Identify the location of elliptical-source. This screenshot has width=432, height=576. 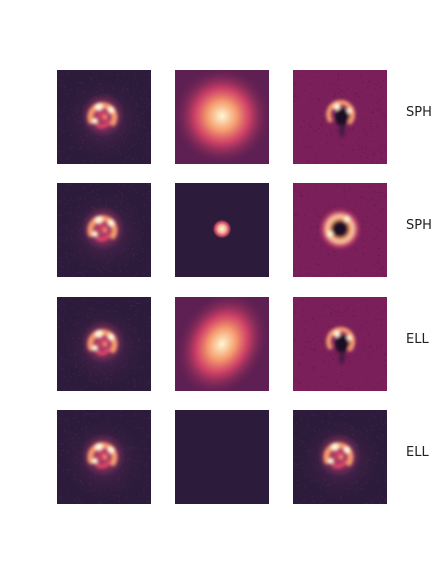
(222, 344).